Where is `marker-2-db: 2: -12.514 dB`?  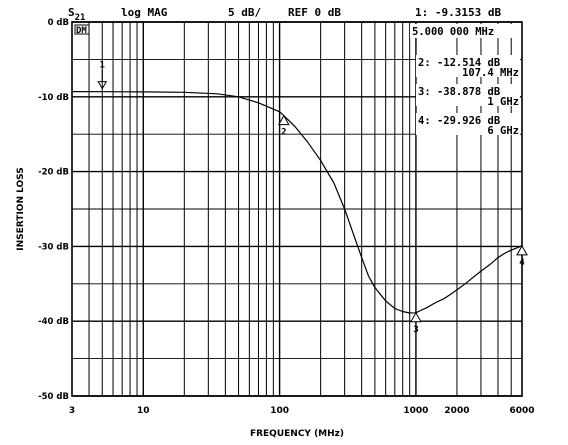
marker-2-db: 2: -12.514 dB is located at coordinates (459, 63).